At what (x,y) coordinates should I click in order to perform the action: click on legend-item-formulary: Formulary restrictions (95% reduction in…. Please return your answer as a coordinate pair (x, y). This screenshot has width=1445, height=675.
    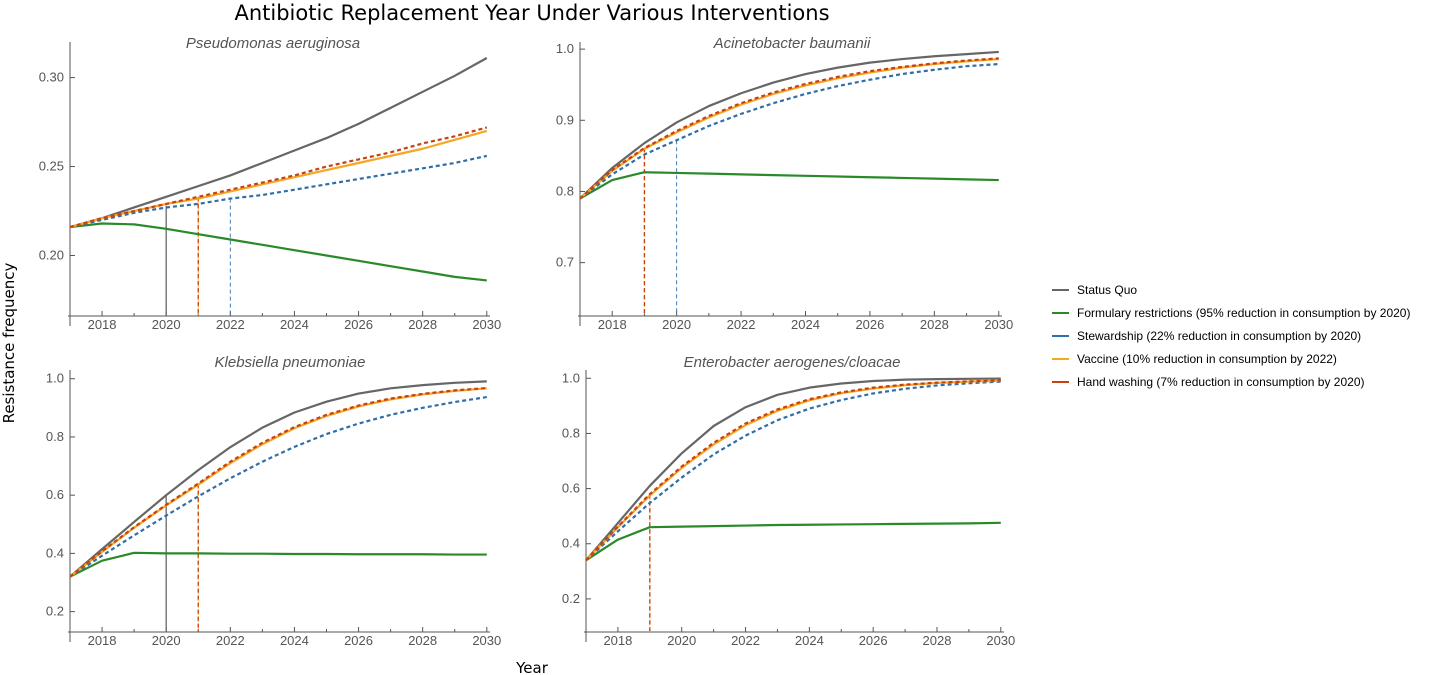
    Looking at the image, I should click on (1231, 313).